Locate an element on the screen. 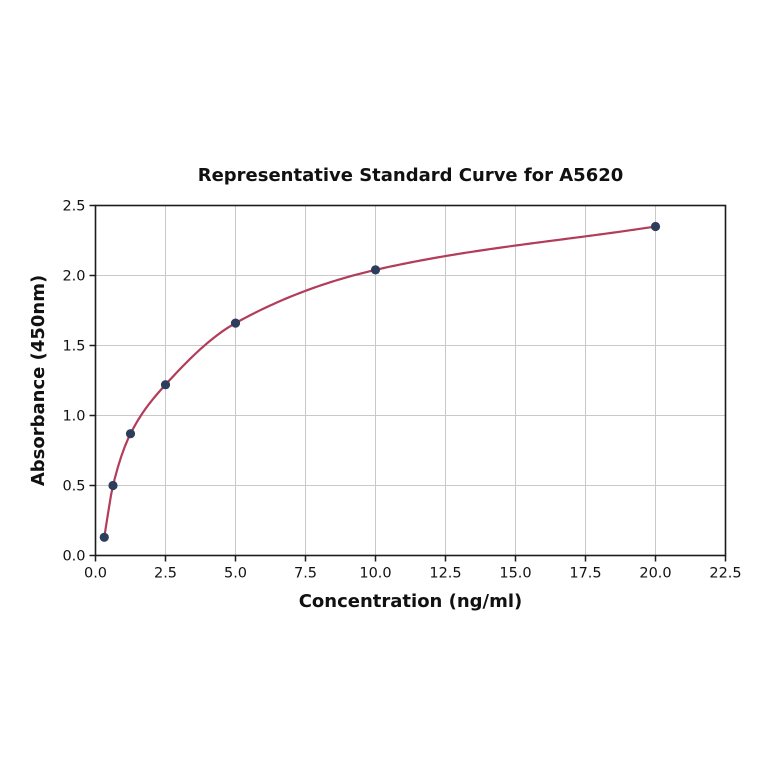  x-tick-label: 20.0 is located at coordinates (655, 574).